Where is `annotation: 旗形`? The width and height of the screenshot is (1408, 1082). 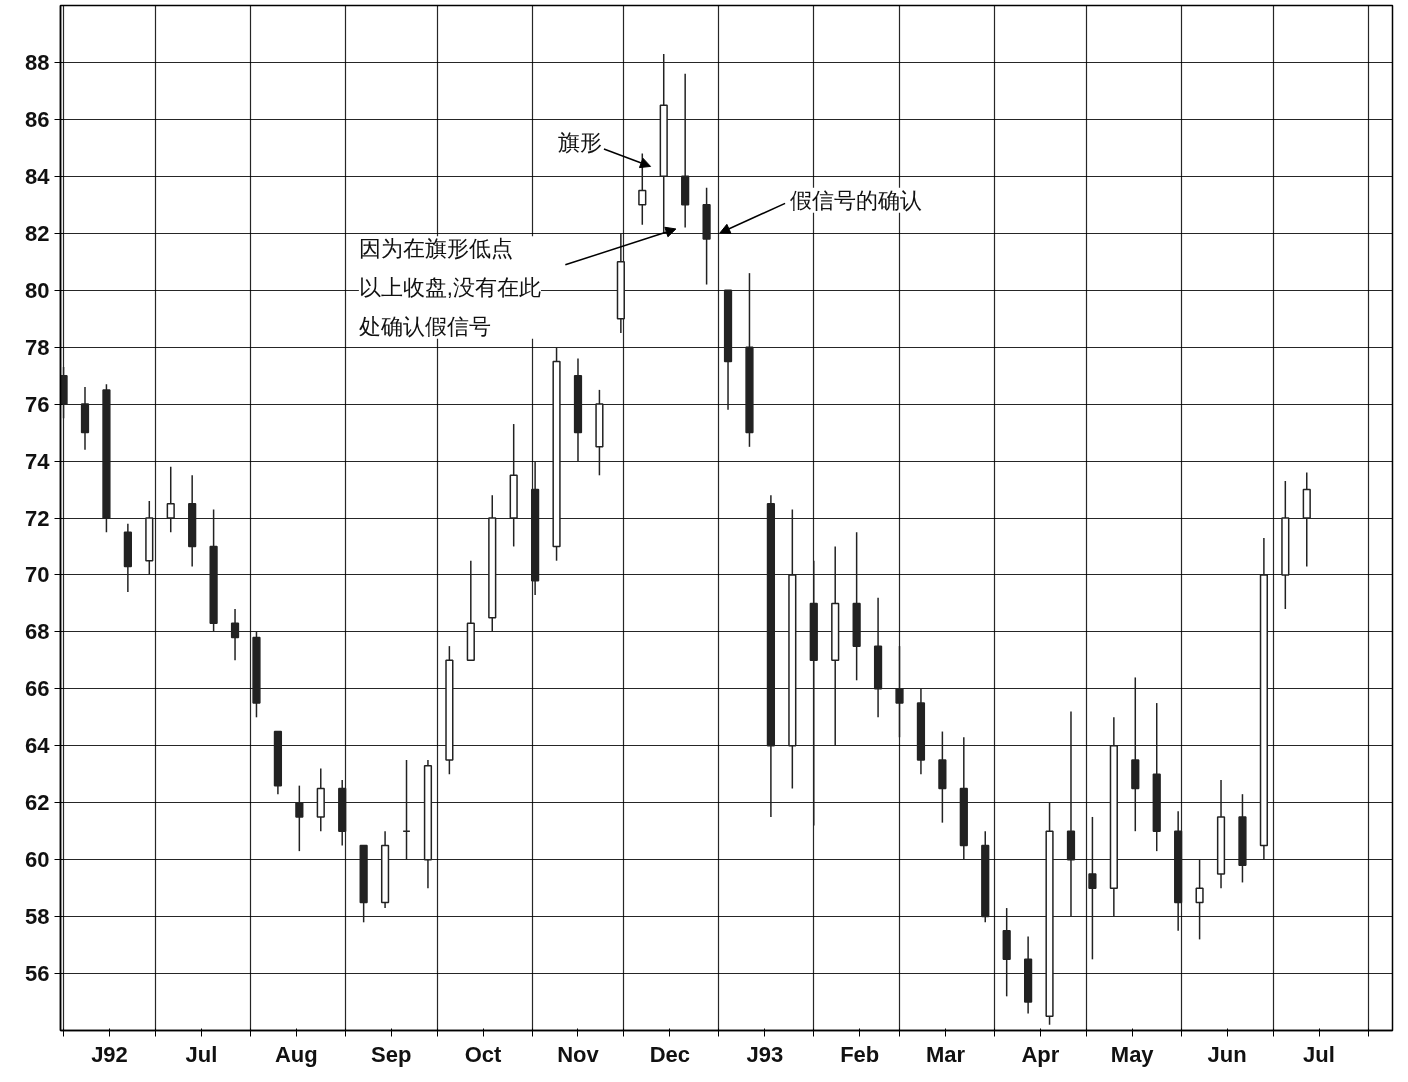 annotation: 旗形 is located at coordinates (580, 143).